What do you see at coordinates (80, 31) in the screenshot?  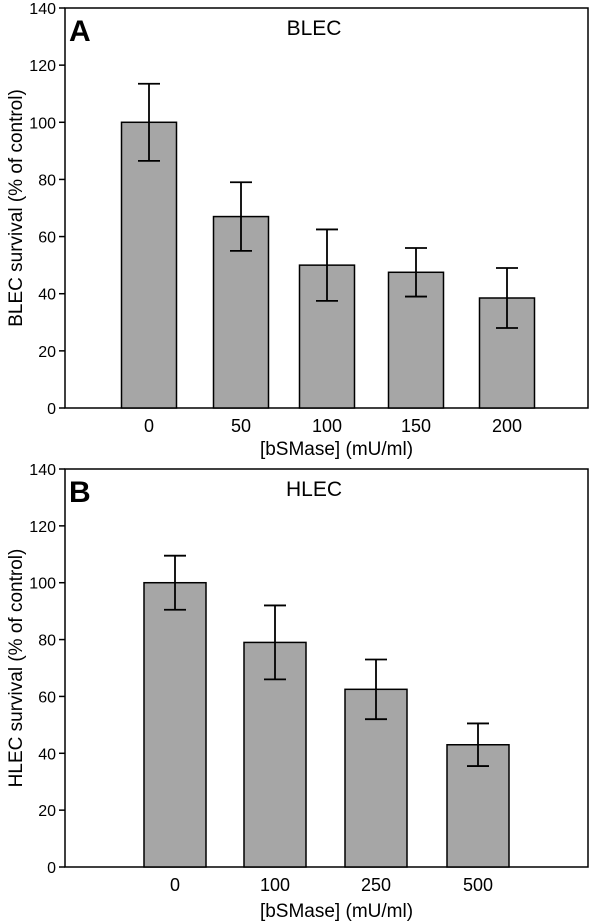 I see `panel-label: A` at bounding box center [80, 31].